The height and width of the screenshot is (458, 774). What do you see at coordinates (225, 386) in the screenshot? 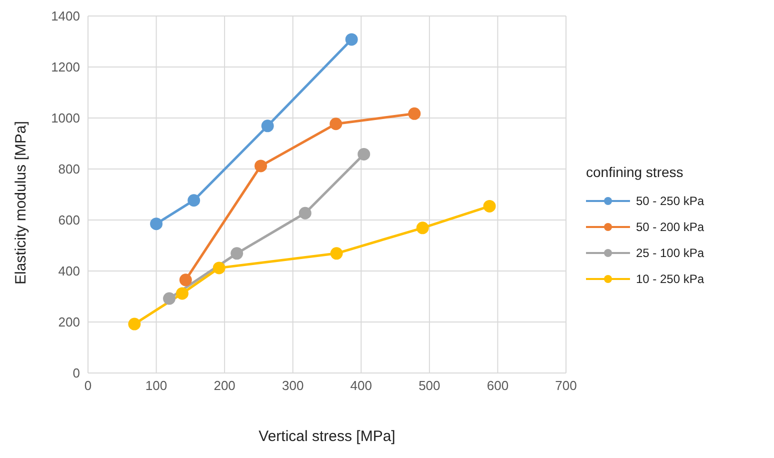
I see `x-tick-label: 200` at bounding box center [225, 386].